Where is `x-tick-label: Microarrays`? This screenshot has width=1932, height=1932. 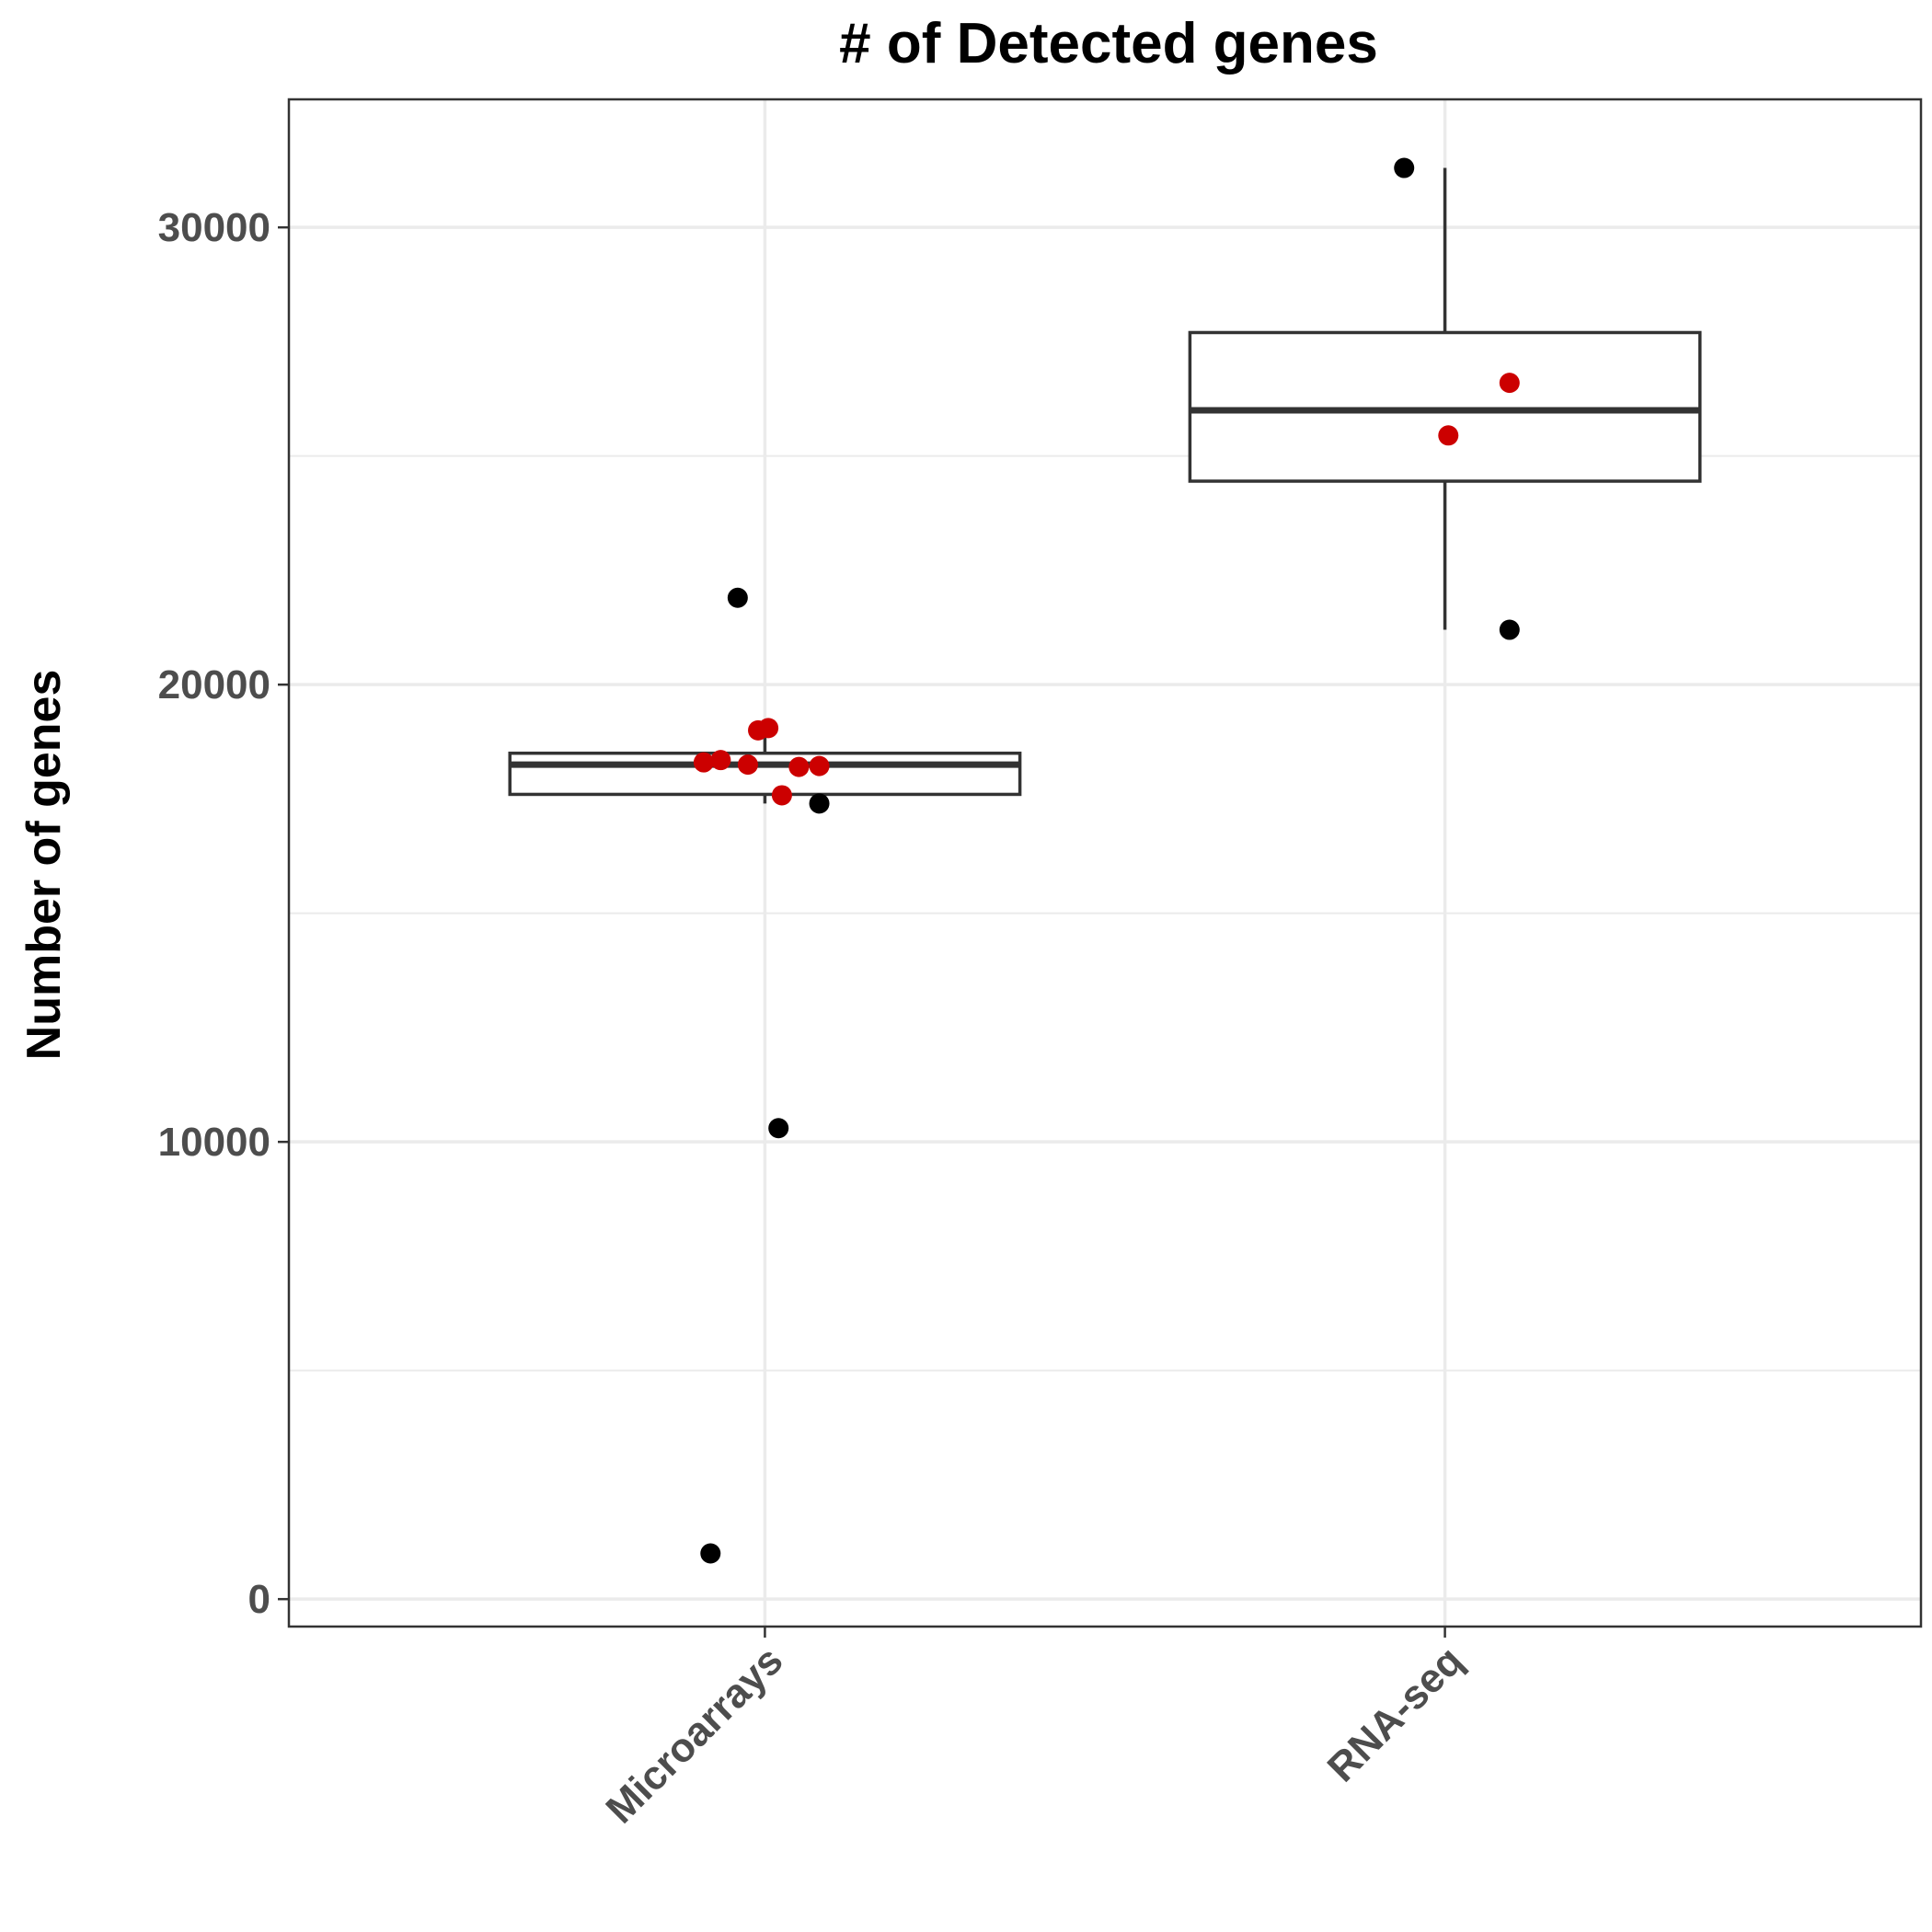 x-tick-label: Microarrays is located at coordinates (694, 1735).